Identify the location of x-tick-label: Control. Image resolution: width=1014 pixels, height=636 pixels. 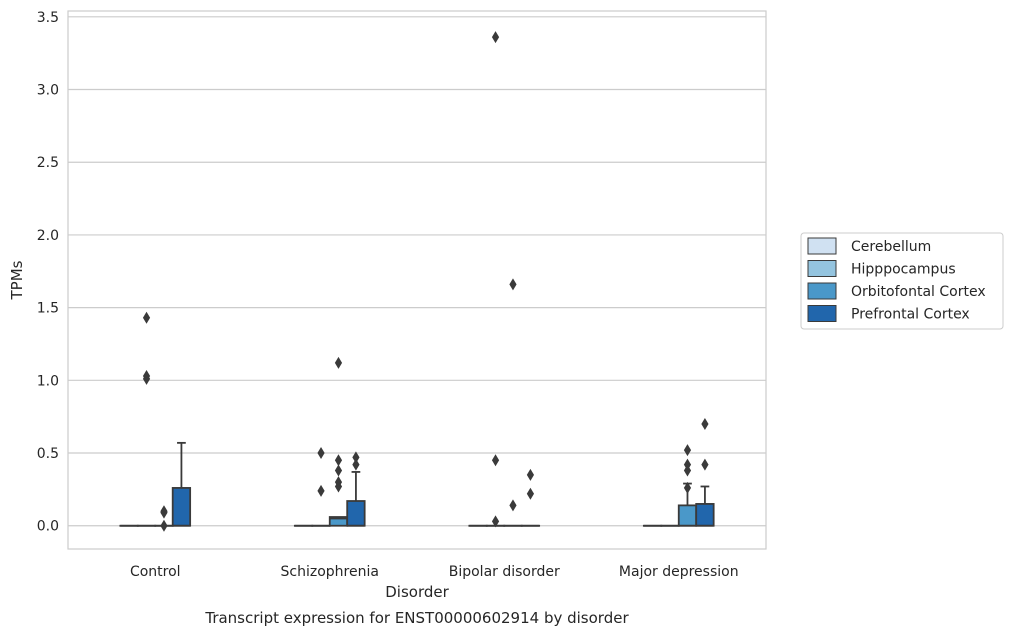
(155, 572).